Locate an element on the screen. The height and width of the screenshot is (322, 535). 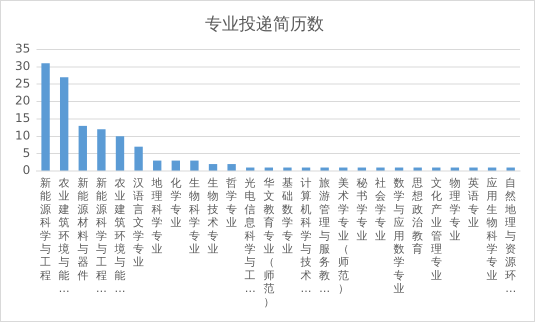
x-tick-label: 物理学专业 is located at coordinates (454, 209).